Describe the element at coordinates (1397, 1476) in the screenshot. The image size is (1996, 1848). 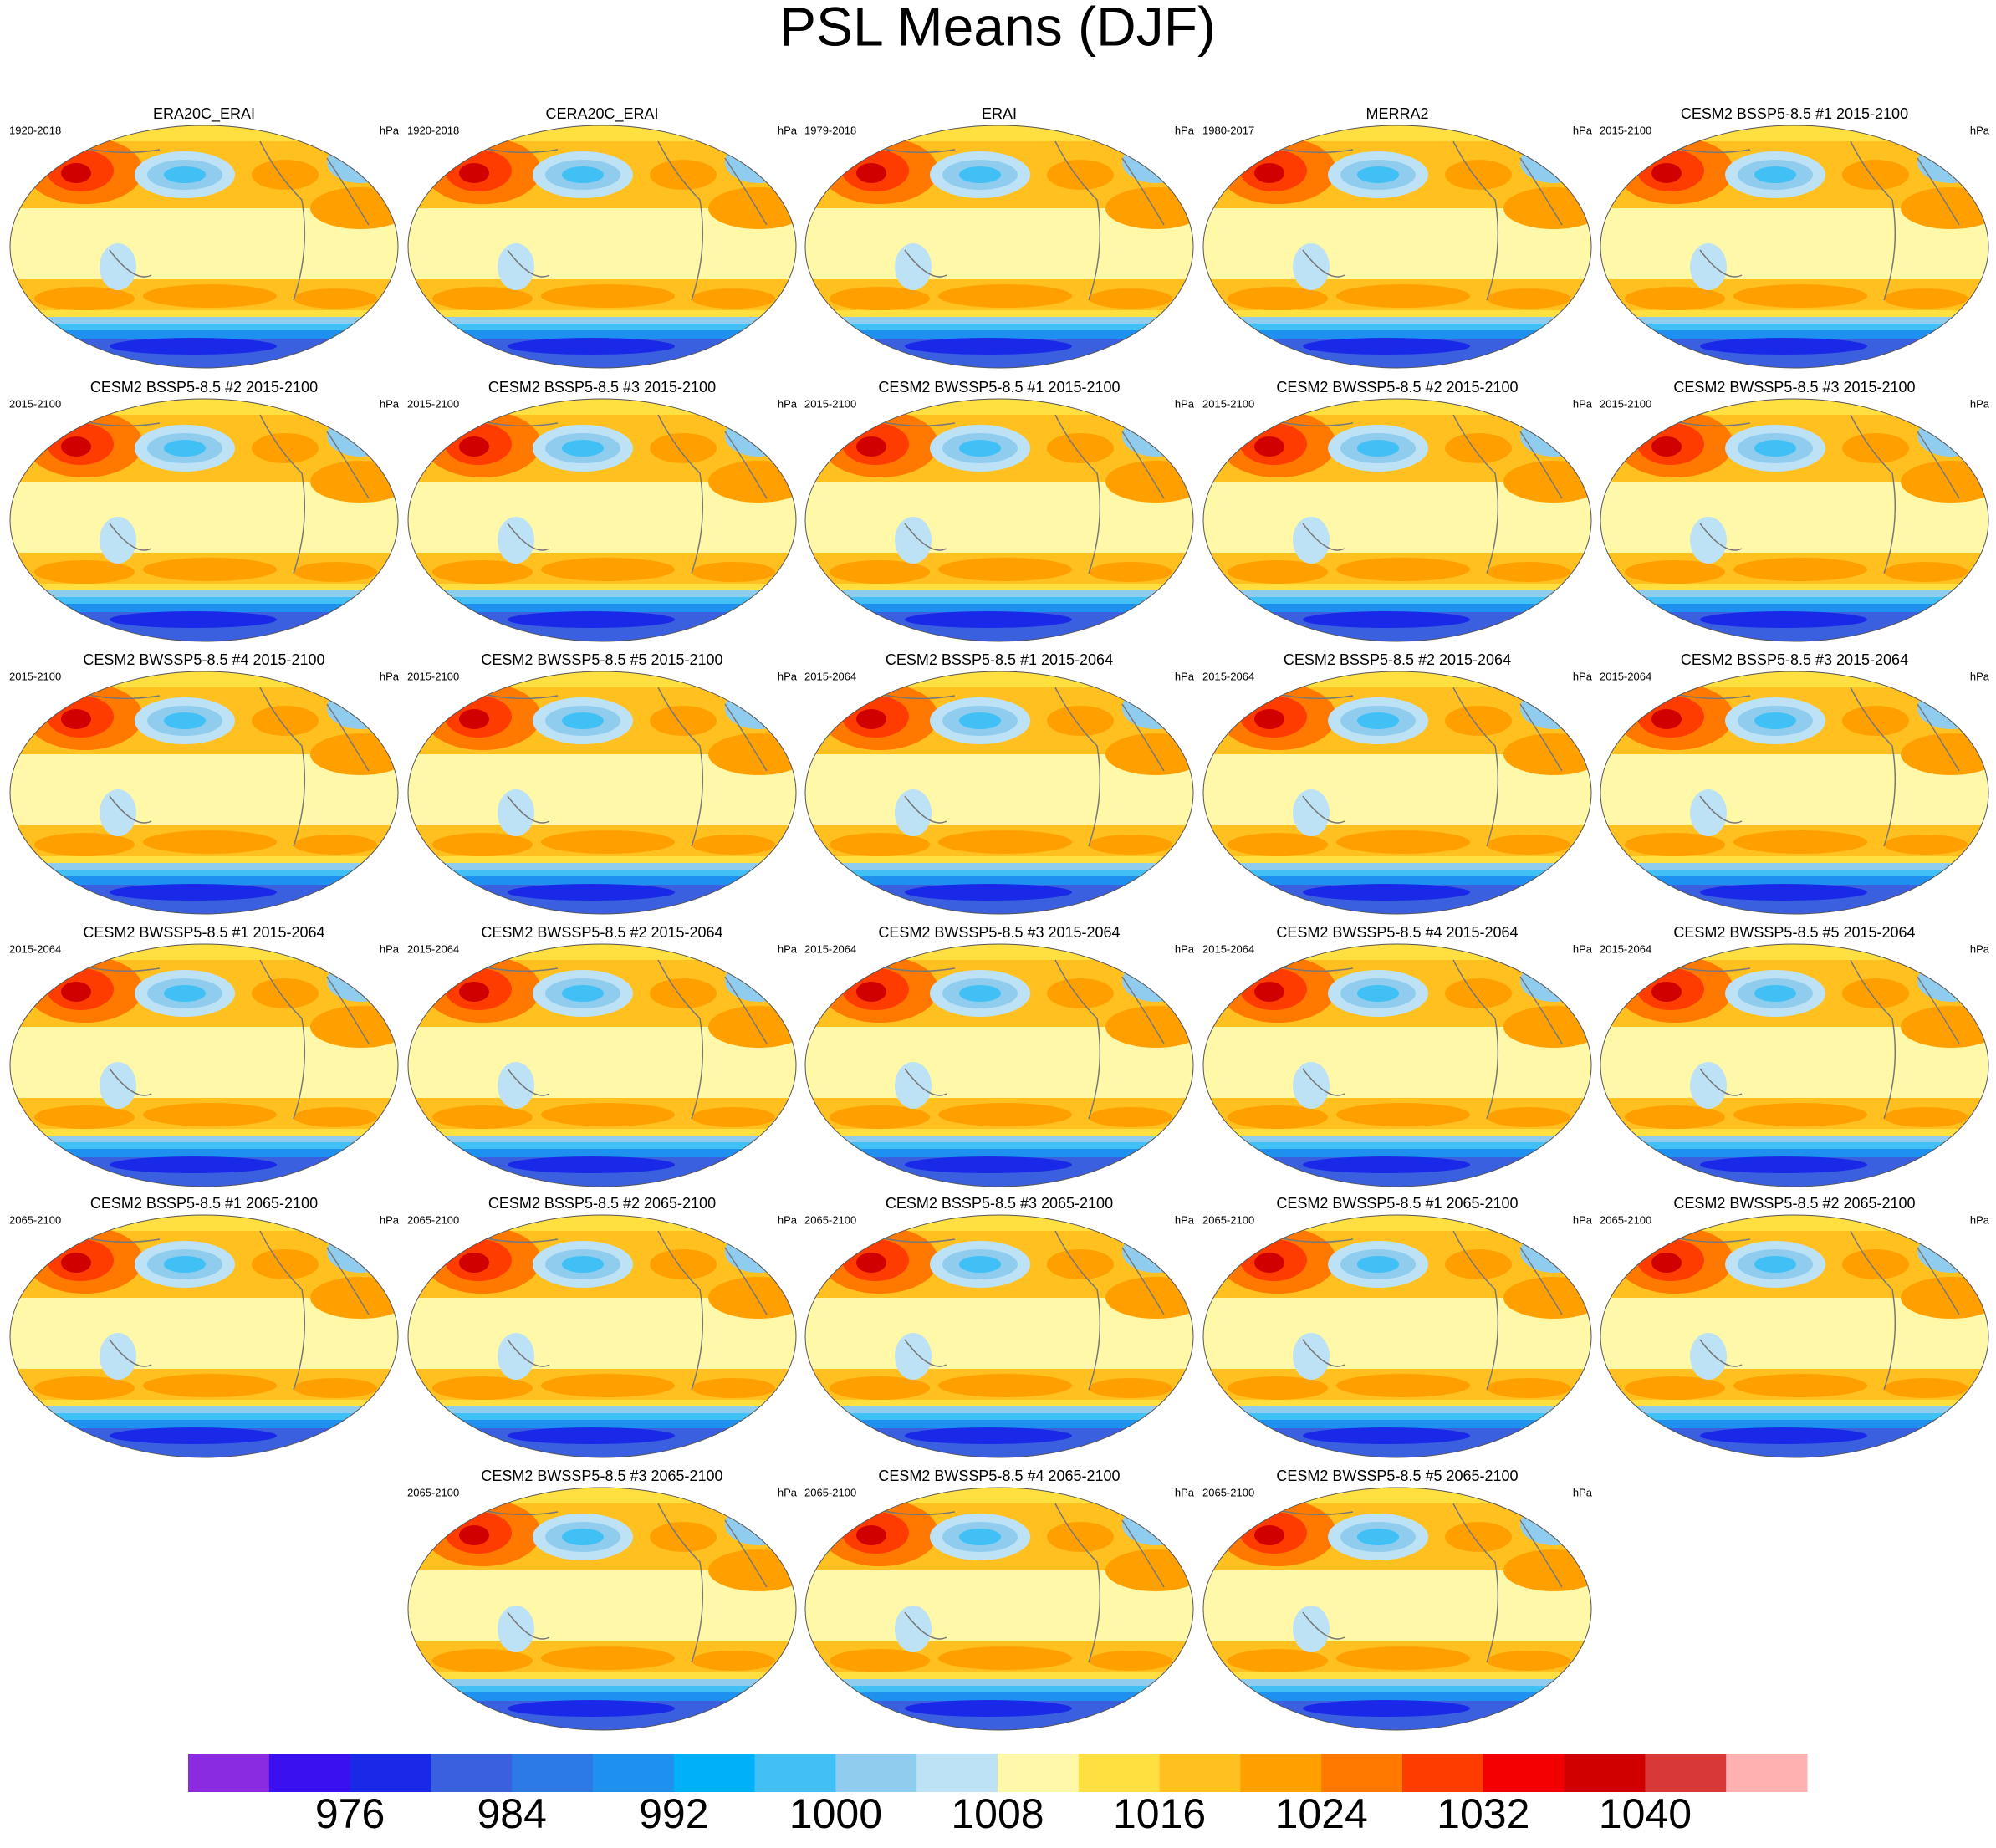
I see `panel-title: CESM2 BWSSP5-8.5 #5 2065-2100` at that location.